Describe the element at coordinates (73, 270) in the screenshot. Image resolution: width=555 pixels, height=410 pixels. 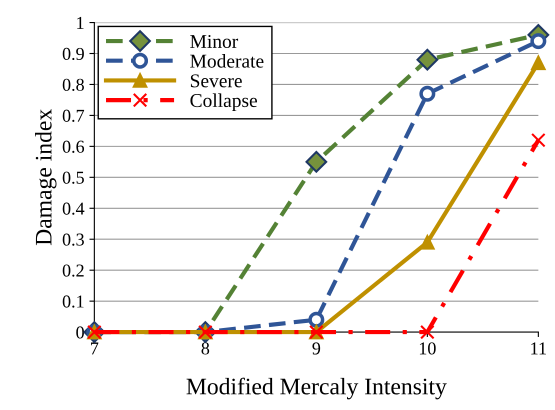
I see `y-tick-label: 0.2` at that location.